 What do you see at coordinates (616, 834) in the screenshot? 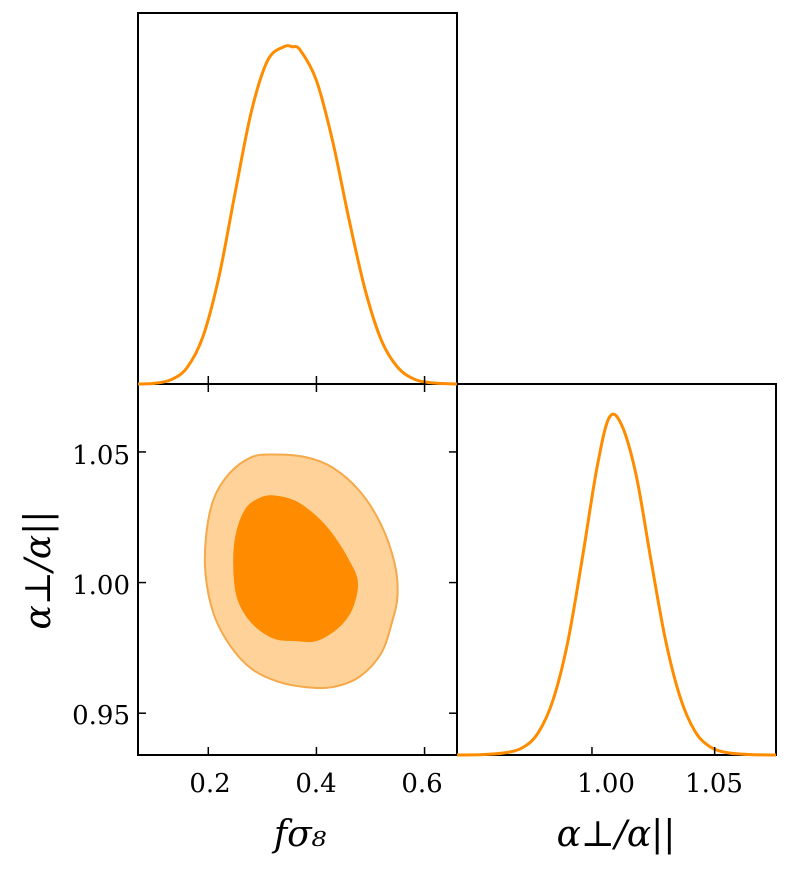
I see `x-axis-title-alpha: α⊥/α||` at bounding box center [616, 834].